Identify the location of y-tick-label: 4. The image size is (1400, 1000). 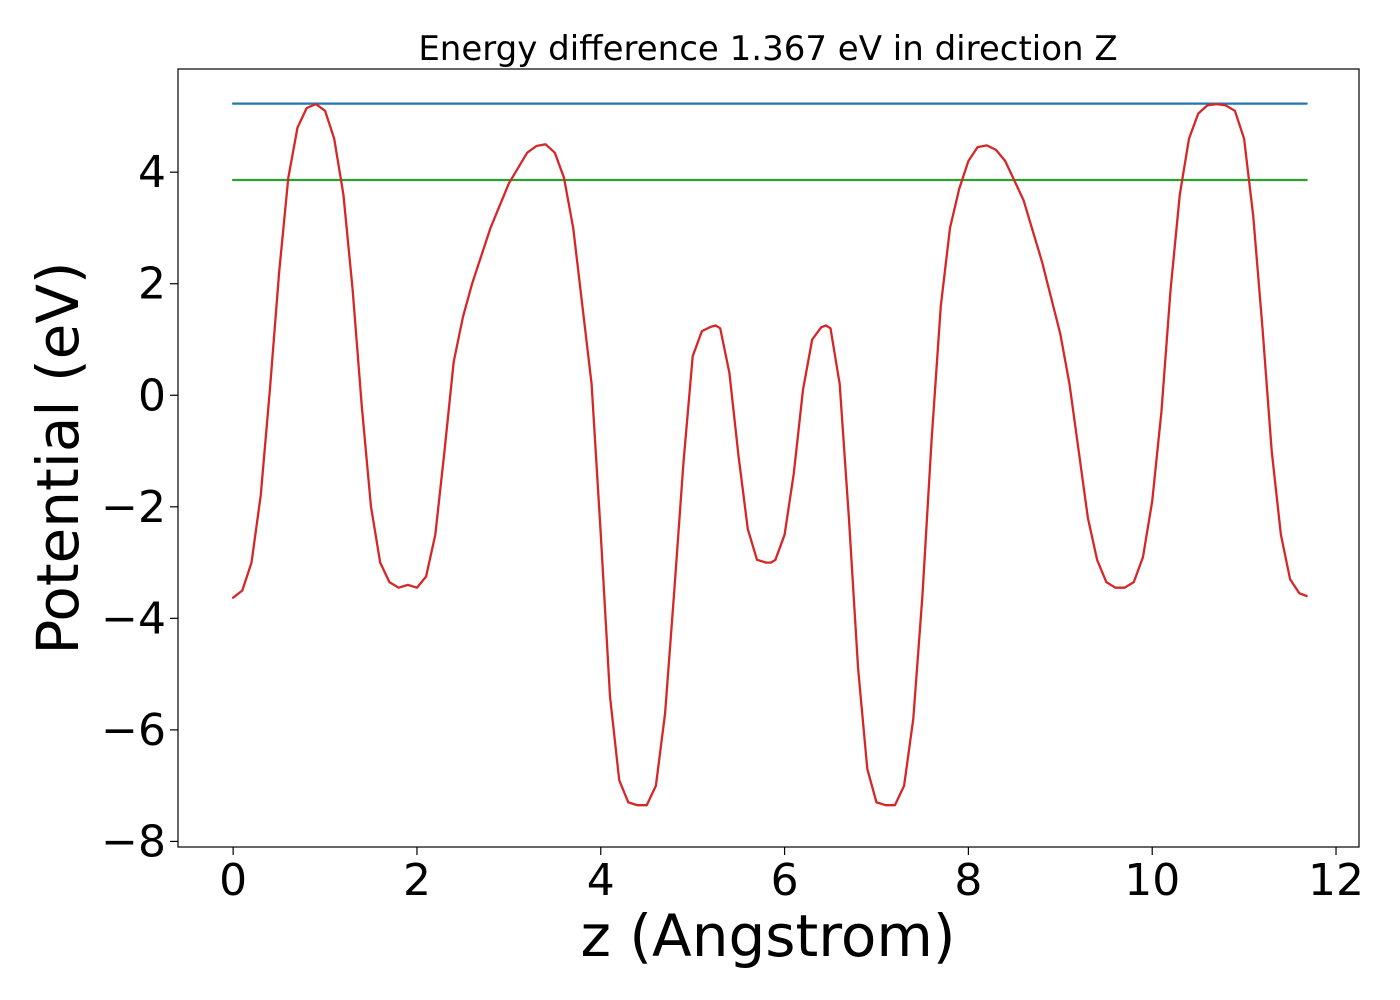
(152, 172).